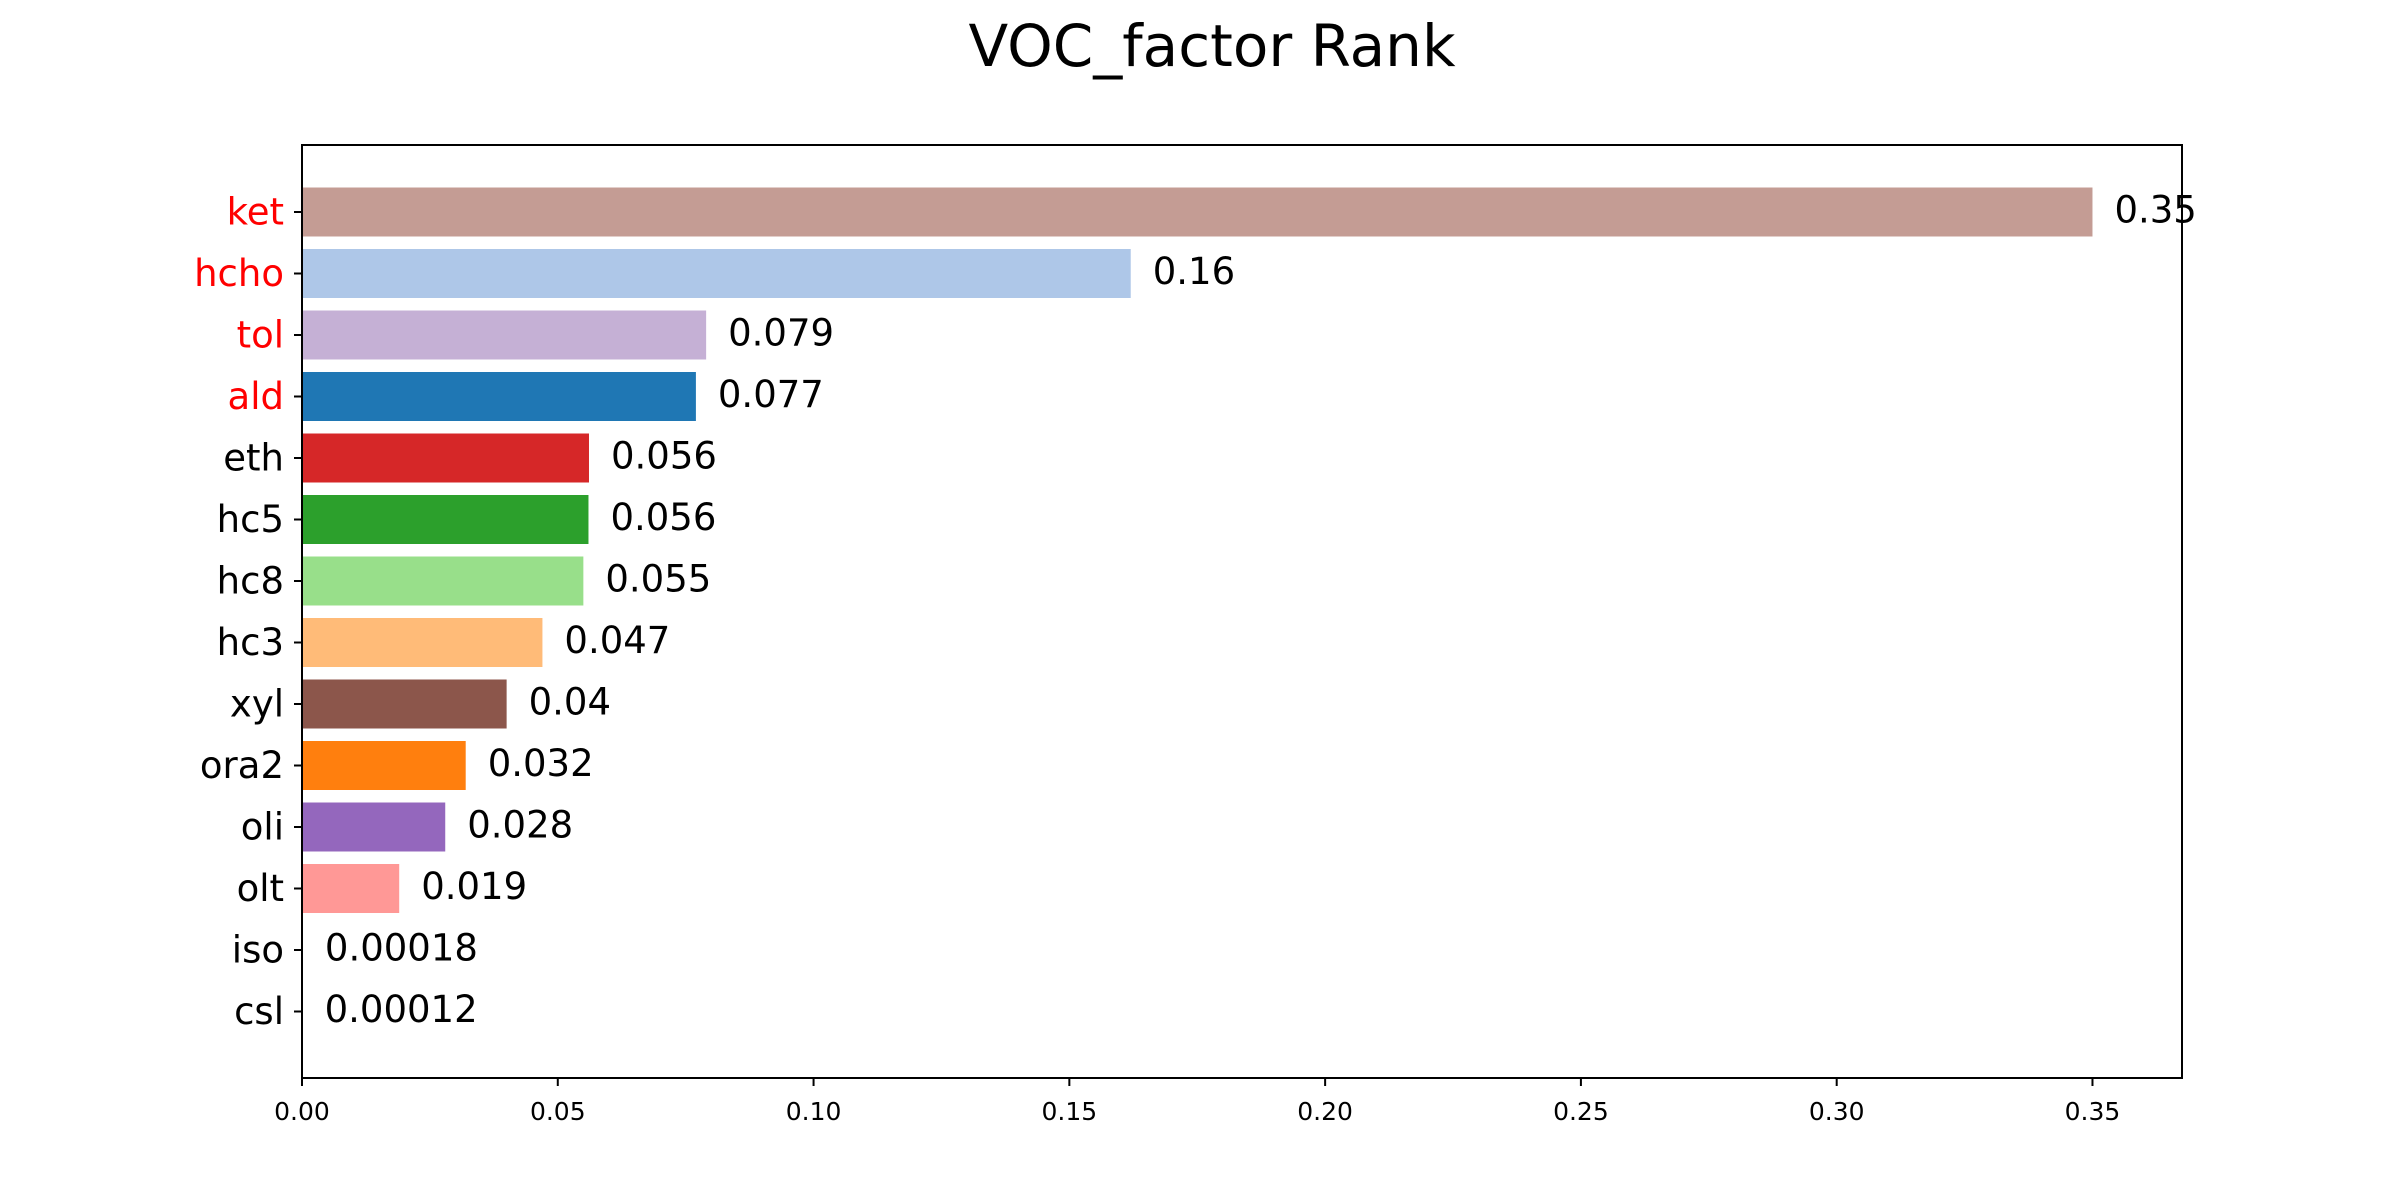 This screenshot has width=2400, height=1200. What do you see at coordinates (617, 640) in the screenshot?
I see `value-label-hc3: 0.047` at bounding box center [617, 640].